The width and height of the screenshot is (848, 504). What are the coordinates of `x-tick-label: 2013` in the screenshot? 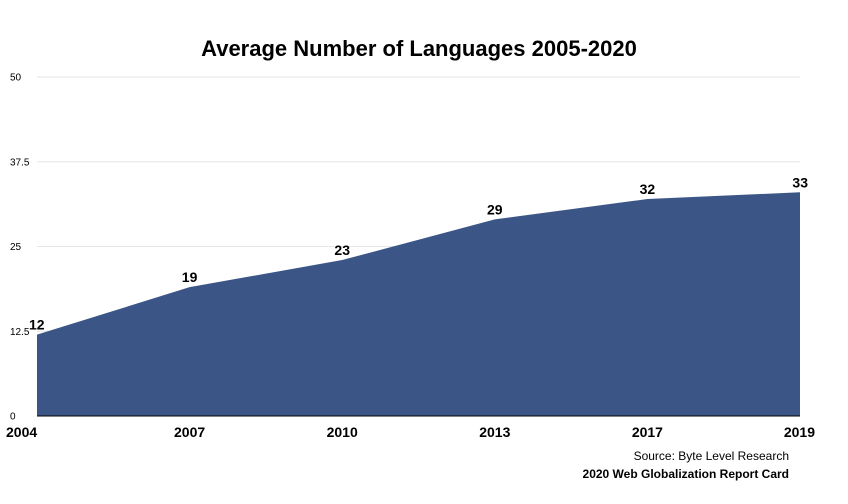 It's located at (494, 432).